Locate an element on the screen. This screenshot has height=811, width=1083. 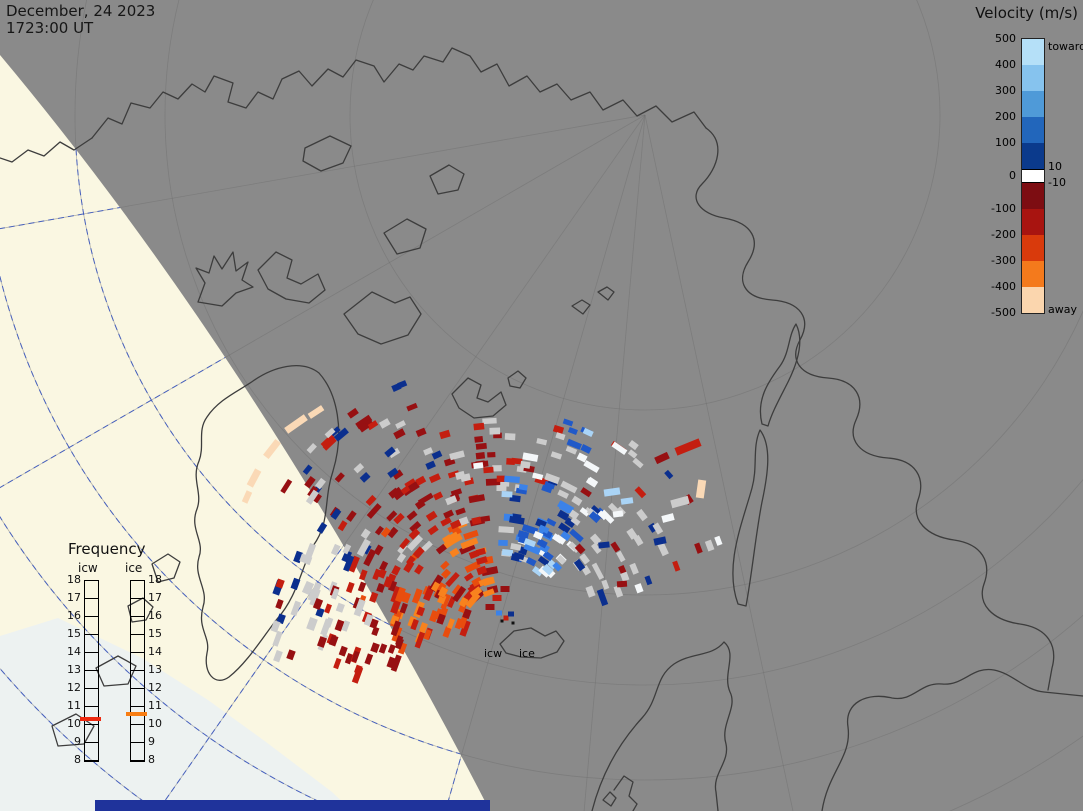
frequency-marker-icw is located at coordinates (90, 718).